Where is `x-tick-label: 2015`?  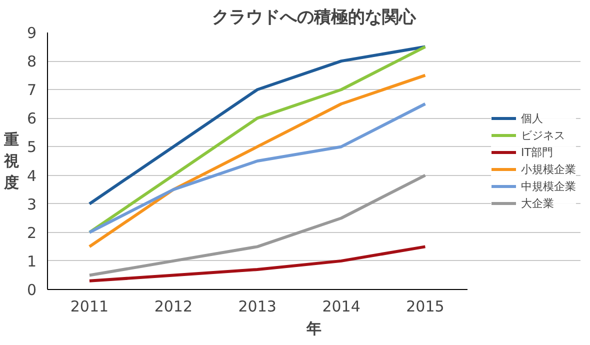 x-tick-label: 2015 is located at coordinates (425, 307).